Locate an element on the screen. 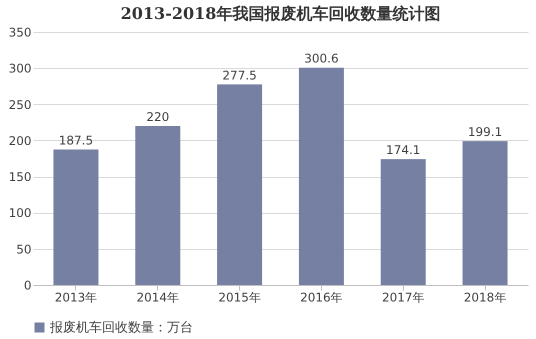 Image resolution: width=536 pixels, height=339 pixels. data-label: 300.6 is located at coordinates (321, 59).